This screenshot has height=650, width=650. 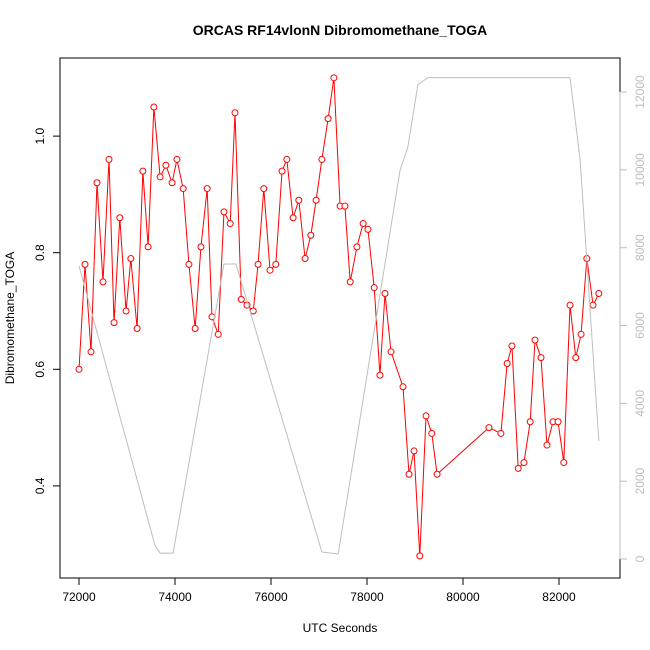 What do you see at coordinates (640, 325) in the screenshot?
I see `y2-tick-label: 6000` at bounding box center [640, 325].